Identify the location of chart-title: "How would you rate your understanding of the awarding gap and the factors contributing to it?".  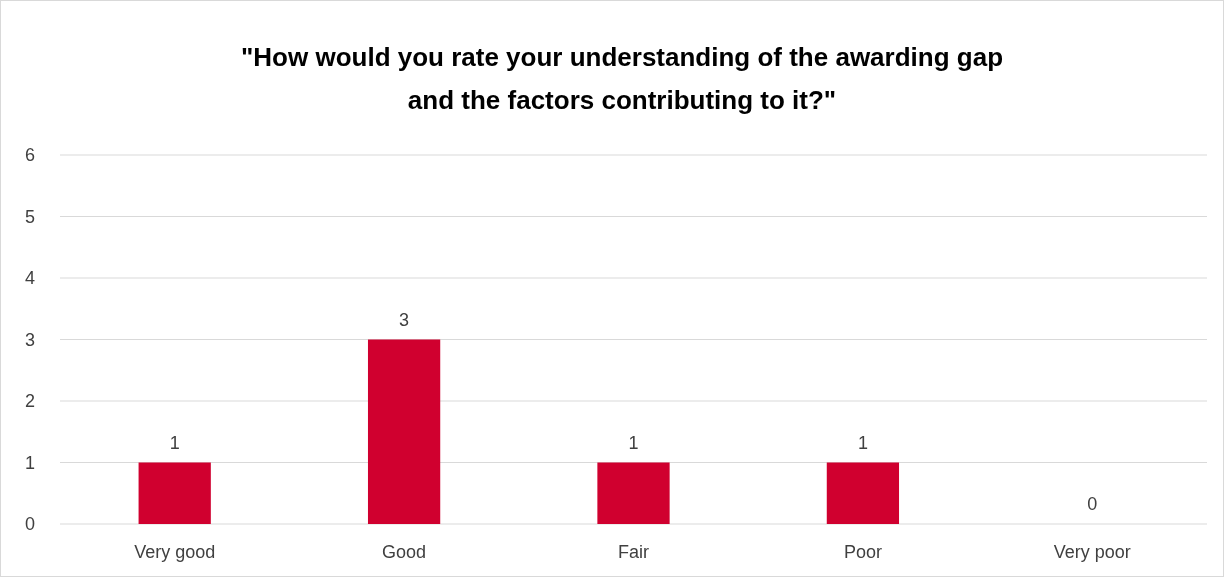
(622, 78).